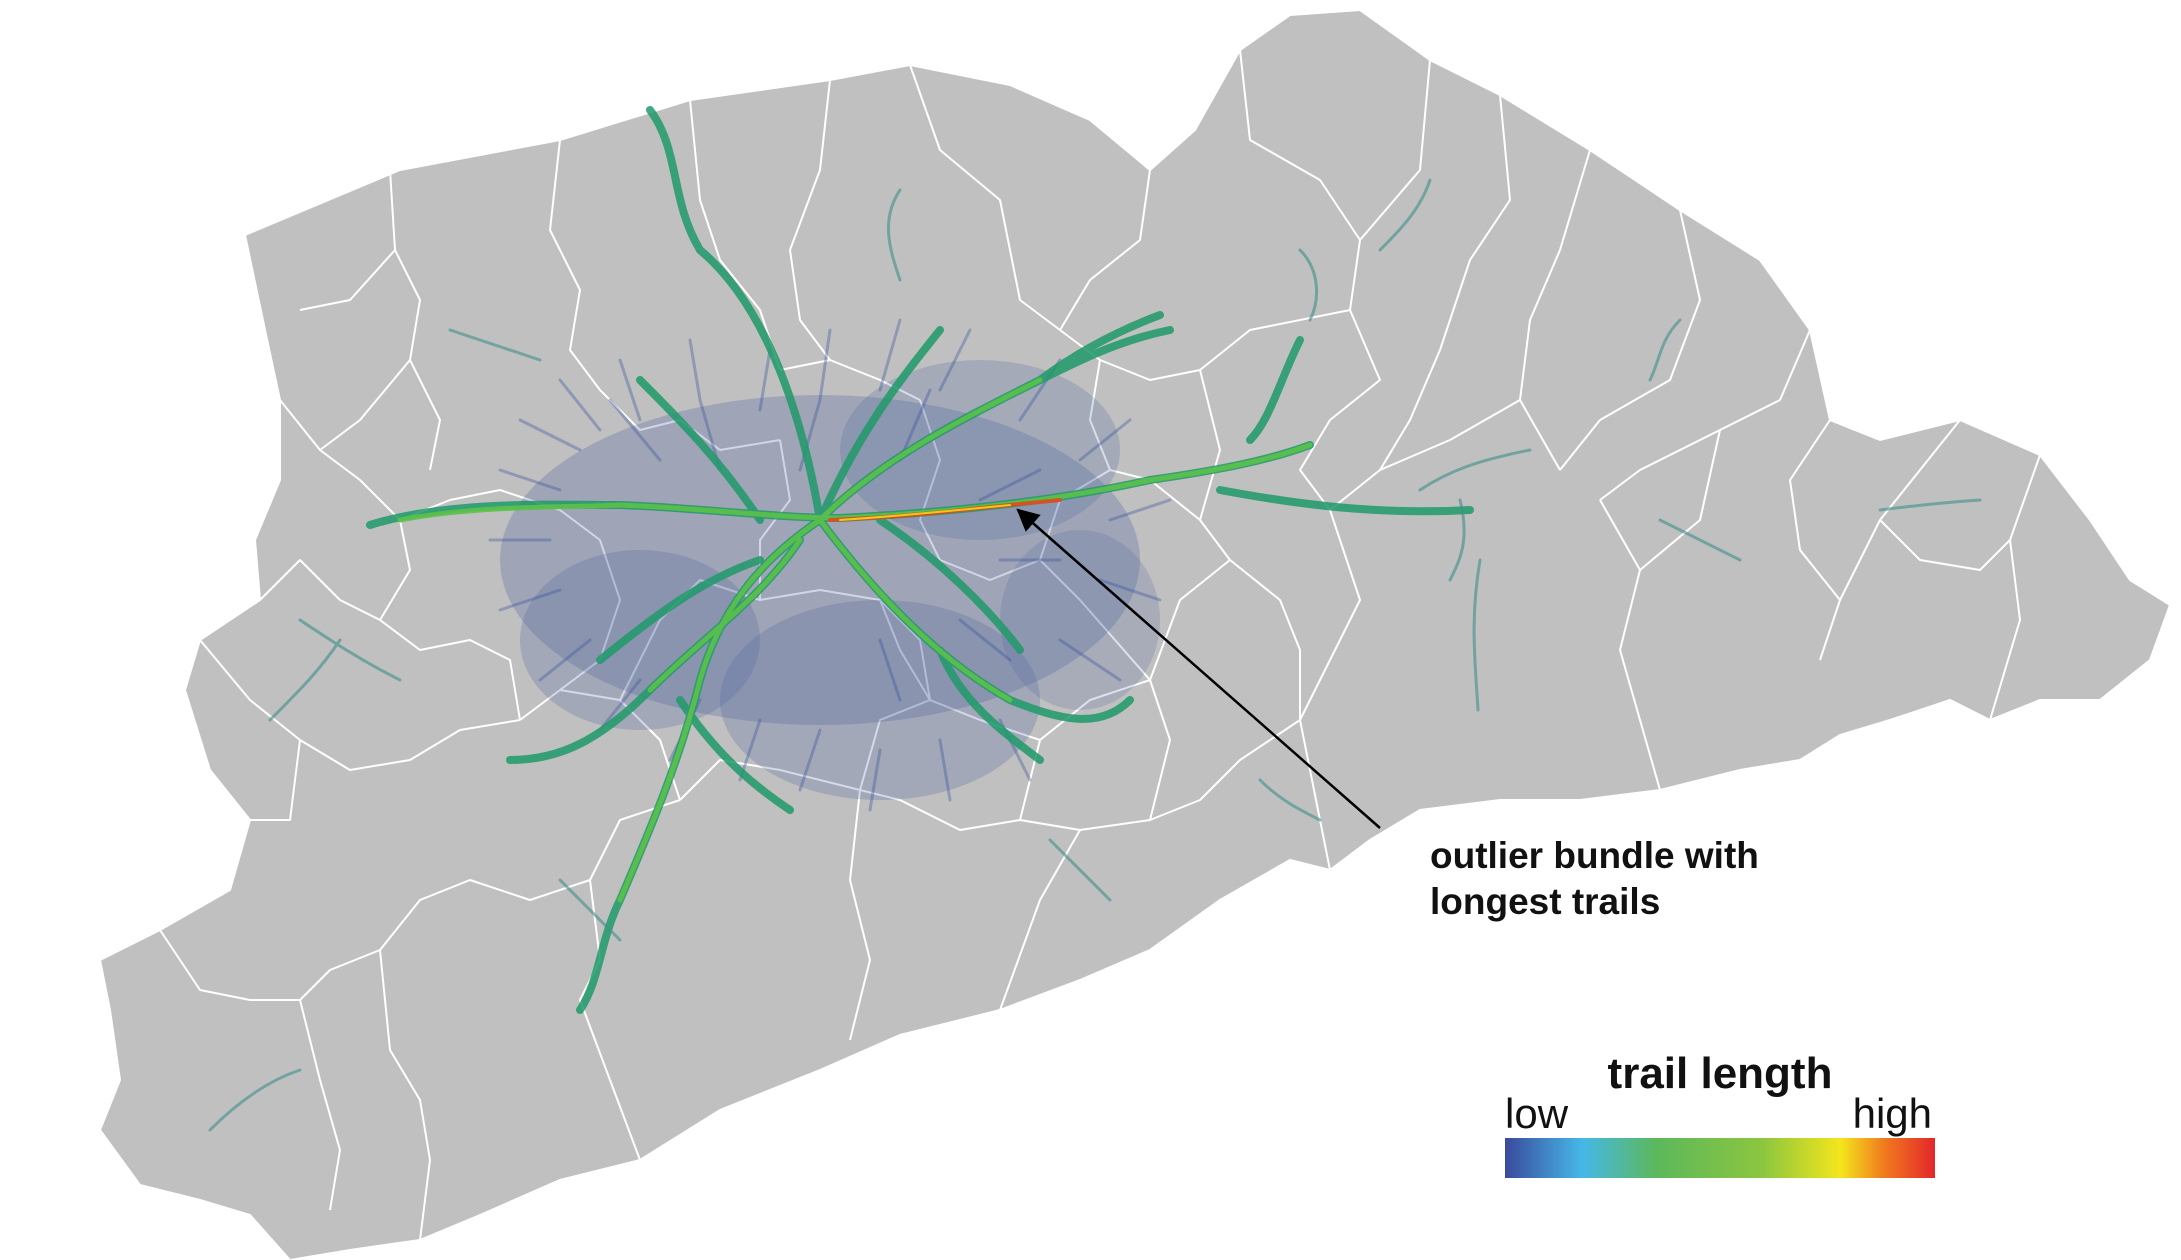 This screenshot has width=2181, height=1260. What do you see at coordinates (1545, 901) in the screenshot?
I see `annotation-line-2: longest trails` at bounding box center [1545, 901].